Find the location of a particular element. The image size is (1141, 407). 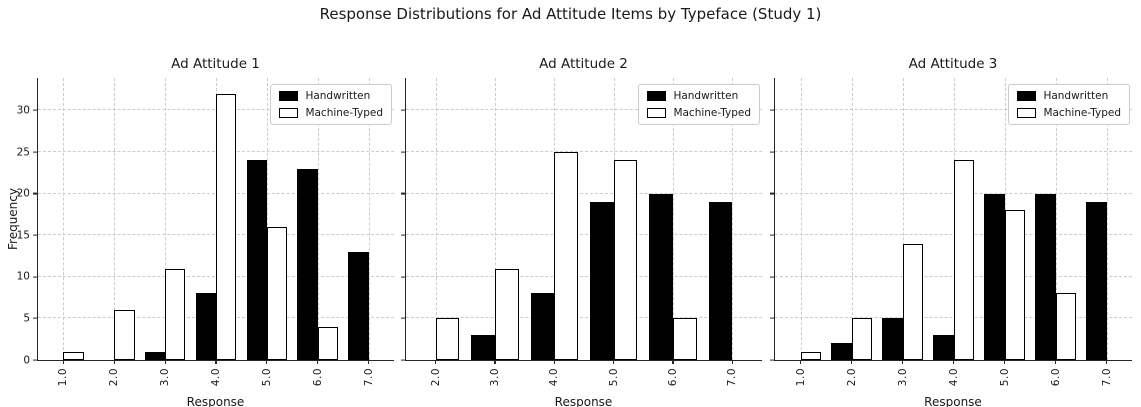

x-tick-label: 5.0 is located at coordinates (613, 377).